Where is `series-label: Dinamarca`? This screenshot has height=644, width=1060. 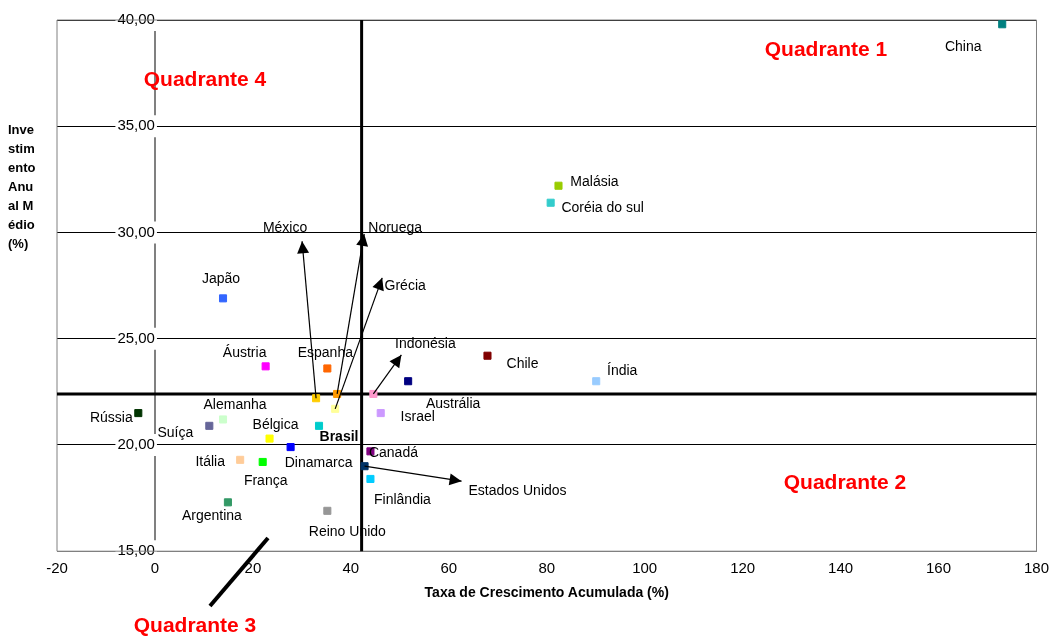
series-label: Dinamarca is located at coordinates (318, 461).